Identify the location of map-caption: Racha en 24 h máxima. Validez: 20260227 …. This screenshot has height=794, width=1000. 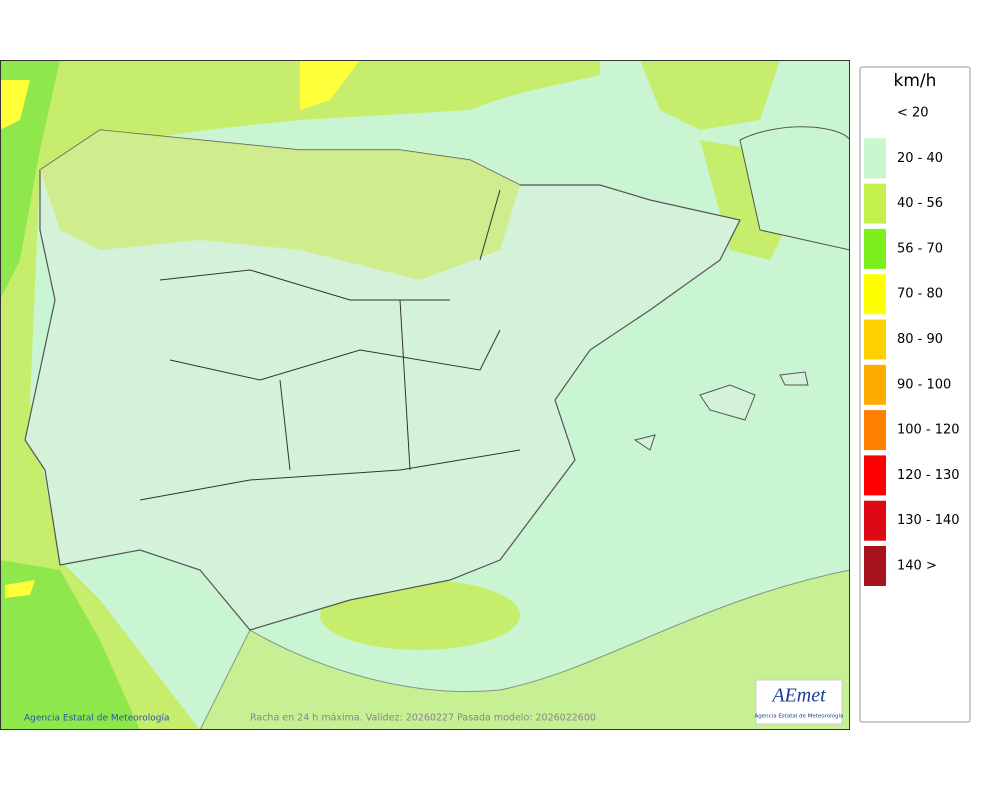
(423, 718).